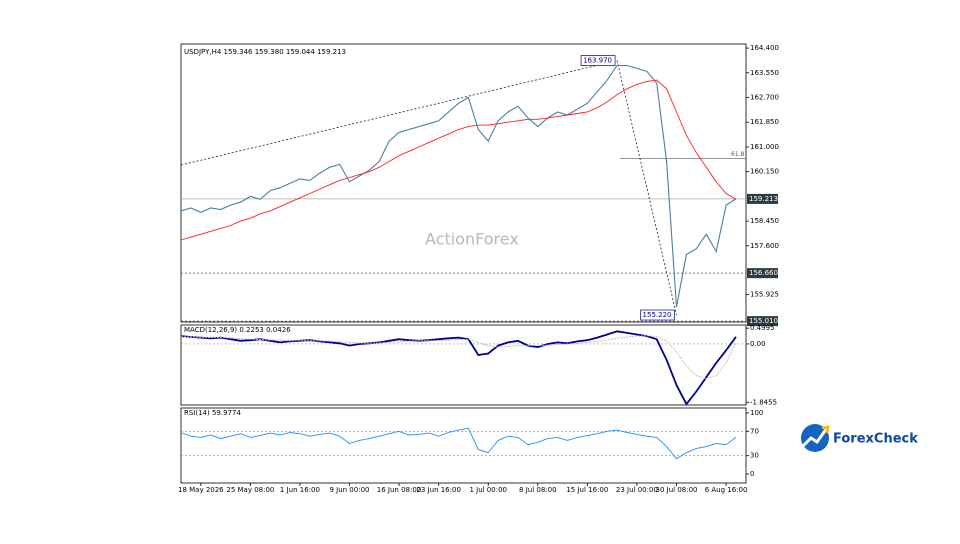  What do you see at coordinates (764, 172) in the screenshot?
I see `y-tick-label: 160.150` at bounding box center [764, 172].